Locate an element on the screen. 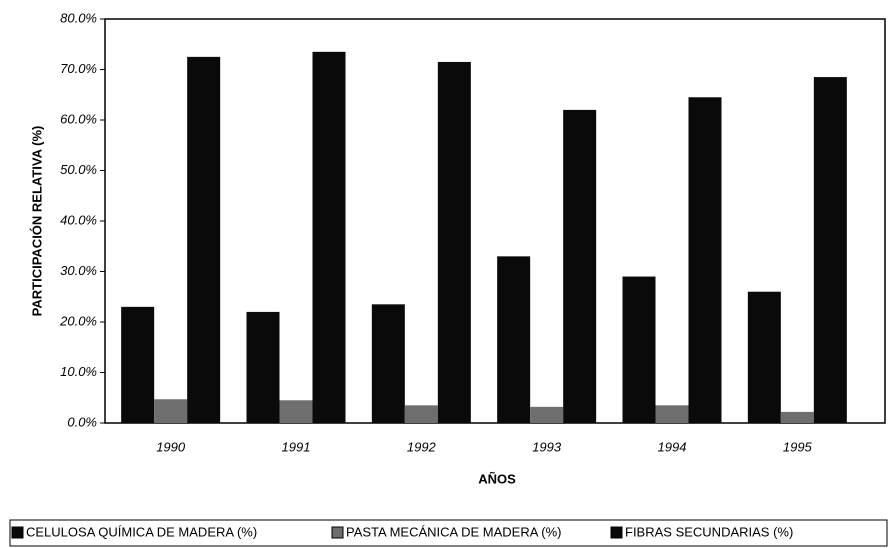  y-tick-label: 70.0% is located at coordinates (78, 68).